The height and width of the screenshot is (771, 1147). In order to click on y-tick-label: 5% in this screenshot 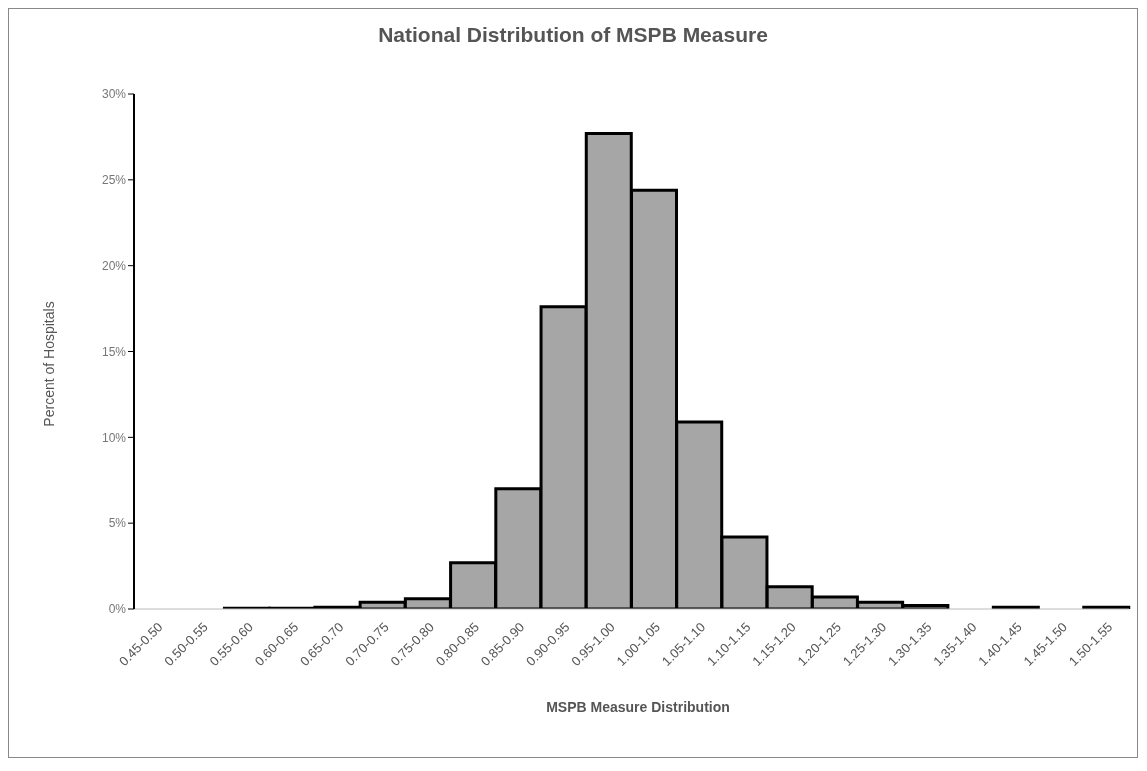, I will do `click(117, 523)`.